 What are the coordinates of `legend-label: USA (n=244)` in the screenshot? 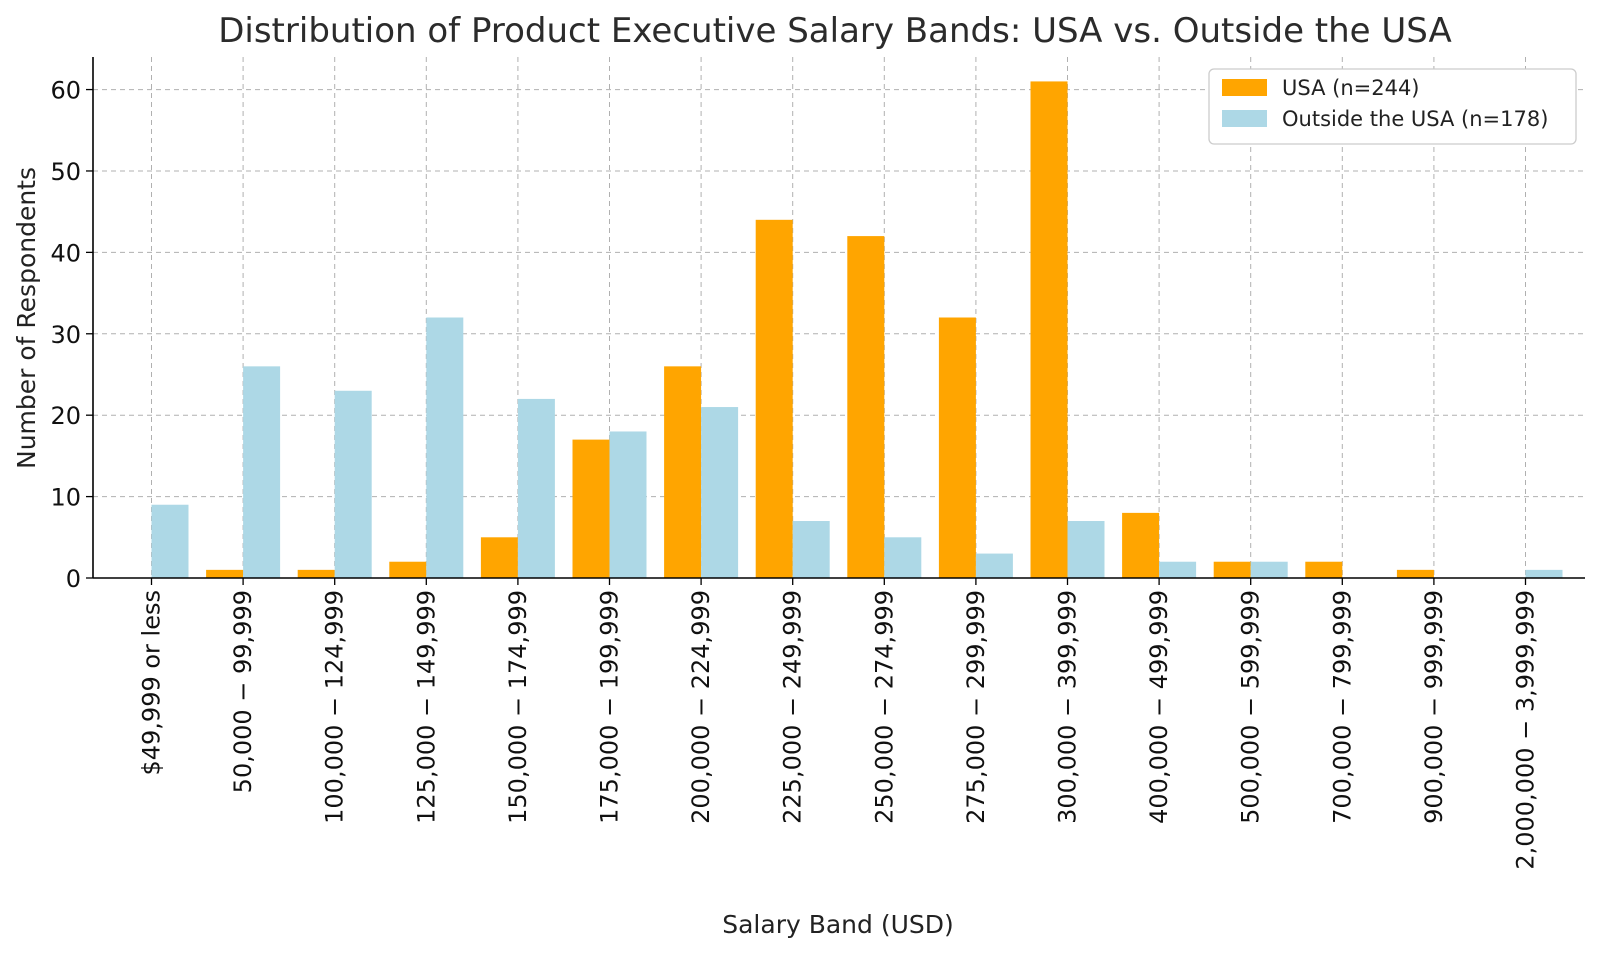 It's located at (1351, 88).